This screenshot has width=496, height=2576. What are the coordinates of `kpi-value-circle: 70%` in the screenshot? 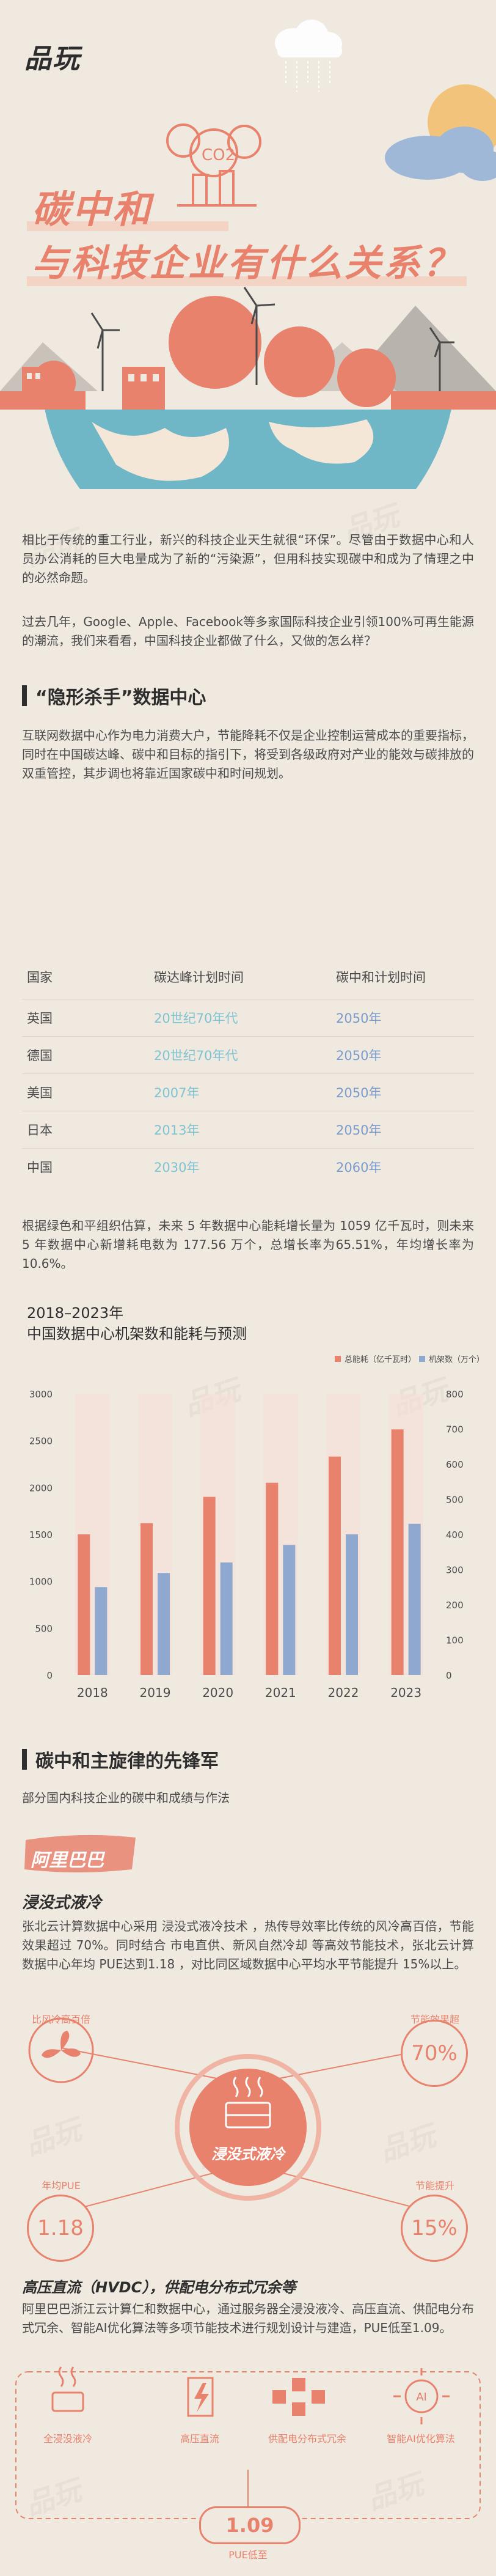 It's located at (435, 2053).